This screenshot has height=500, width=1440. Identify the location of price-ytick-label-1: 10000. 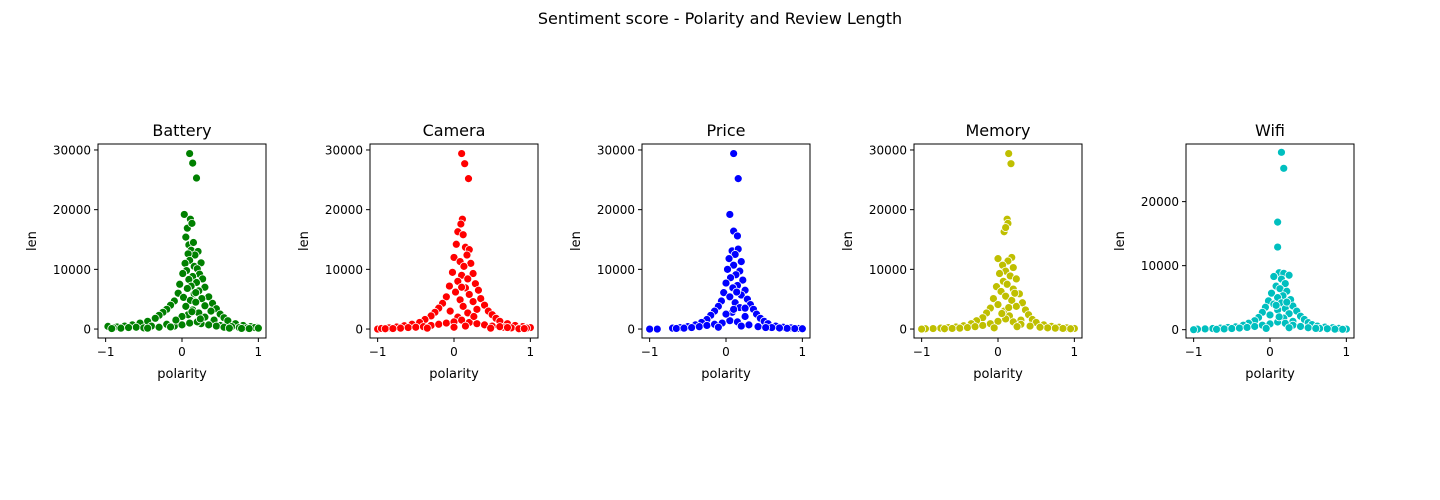
(616, 270).